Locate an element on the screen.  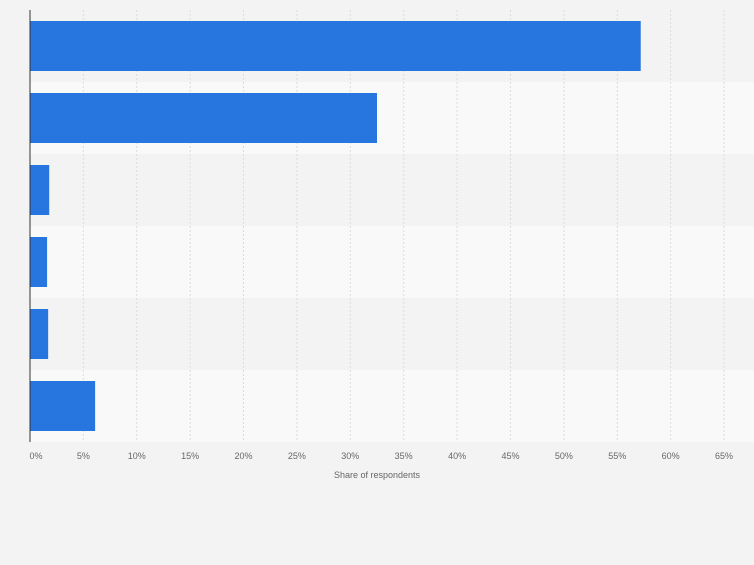
x-tick-label: 60% is located at coordinates (671, 456).